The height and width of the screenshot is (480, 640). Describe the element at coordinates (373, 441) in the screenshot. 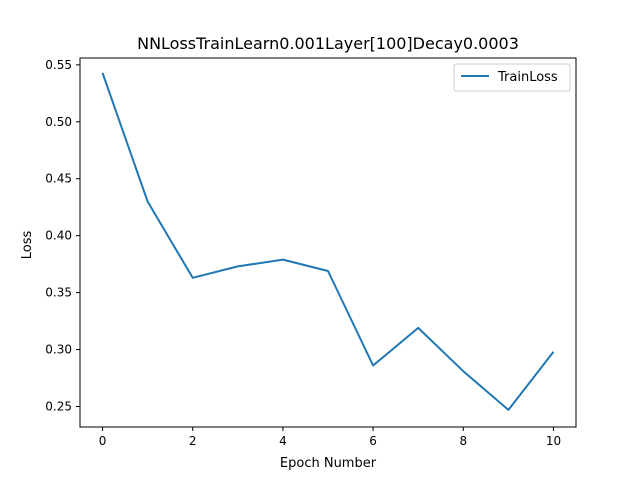

I see `x-tick-label: 6` at that location.